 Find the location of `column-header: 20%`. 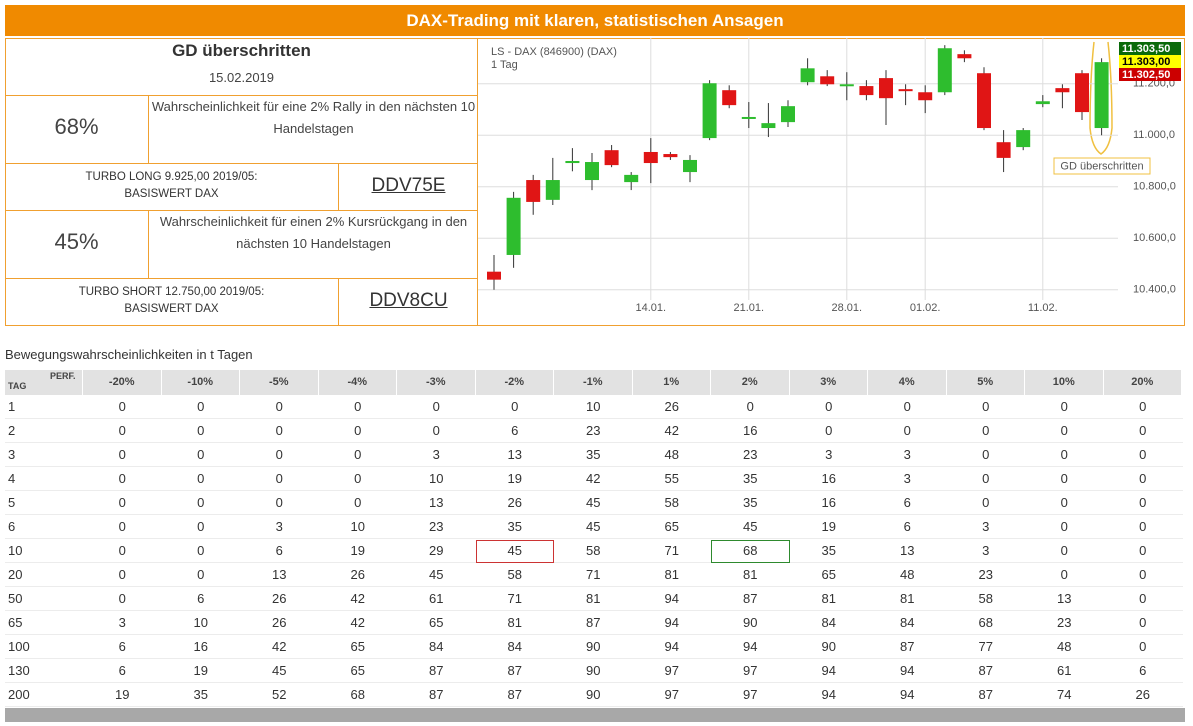

column-header: 20% is located at coordinates (1142, 382).